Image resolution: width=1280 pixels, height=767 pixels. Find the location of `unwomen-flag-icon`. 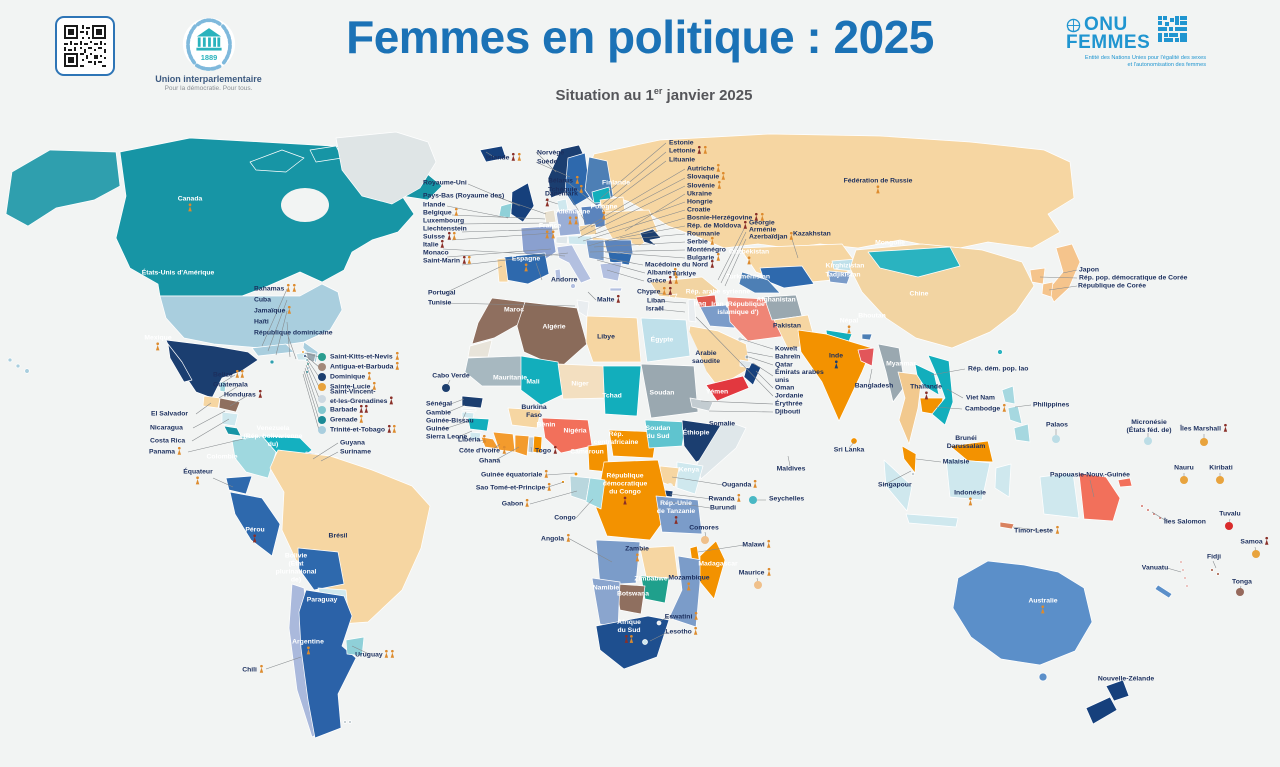

unwomen-flag-icon is located at coordinates (1172, 29).